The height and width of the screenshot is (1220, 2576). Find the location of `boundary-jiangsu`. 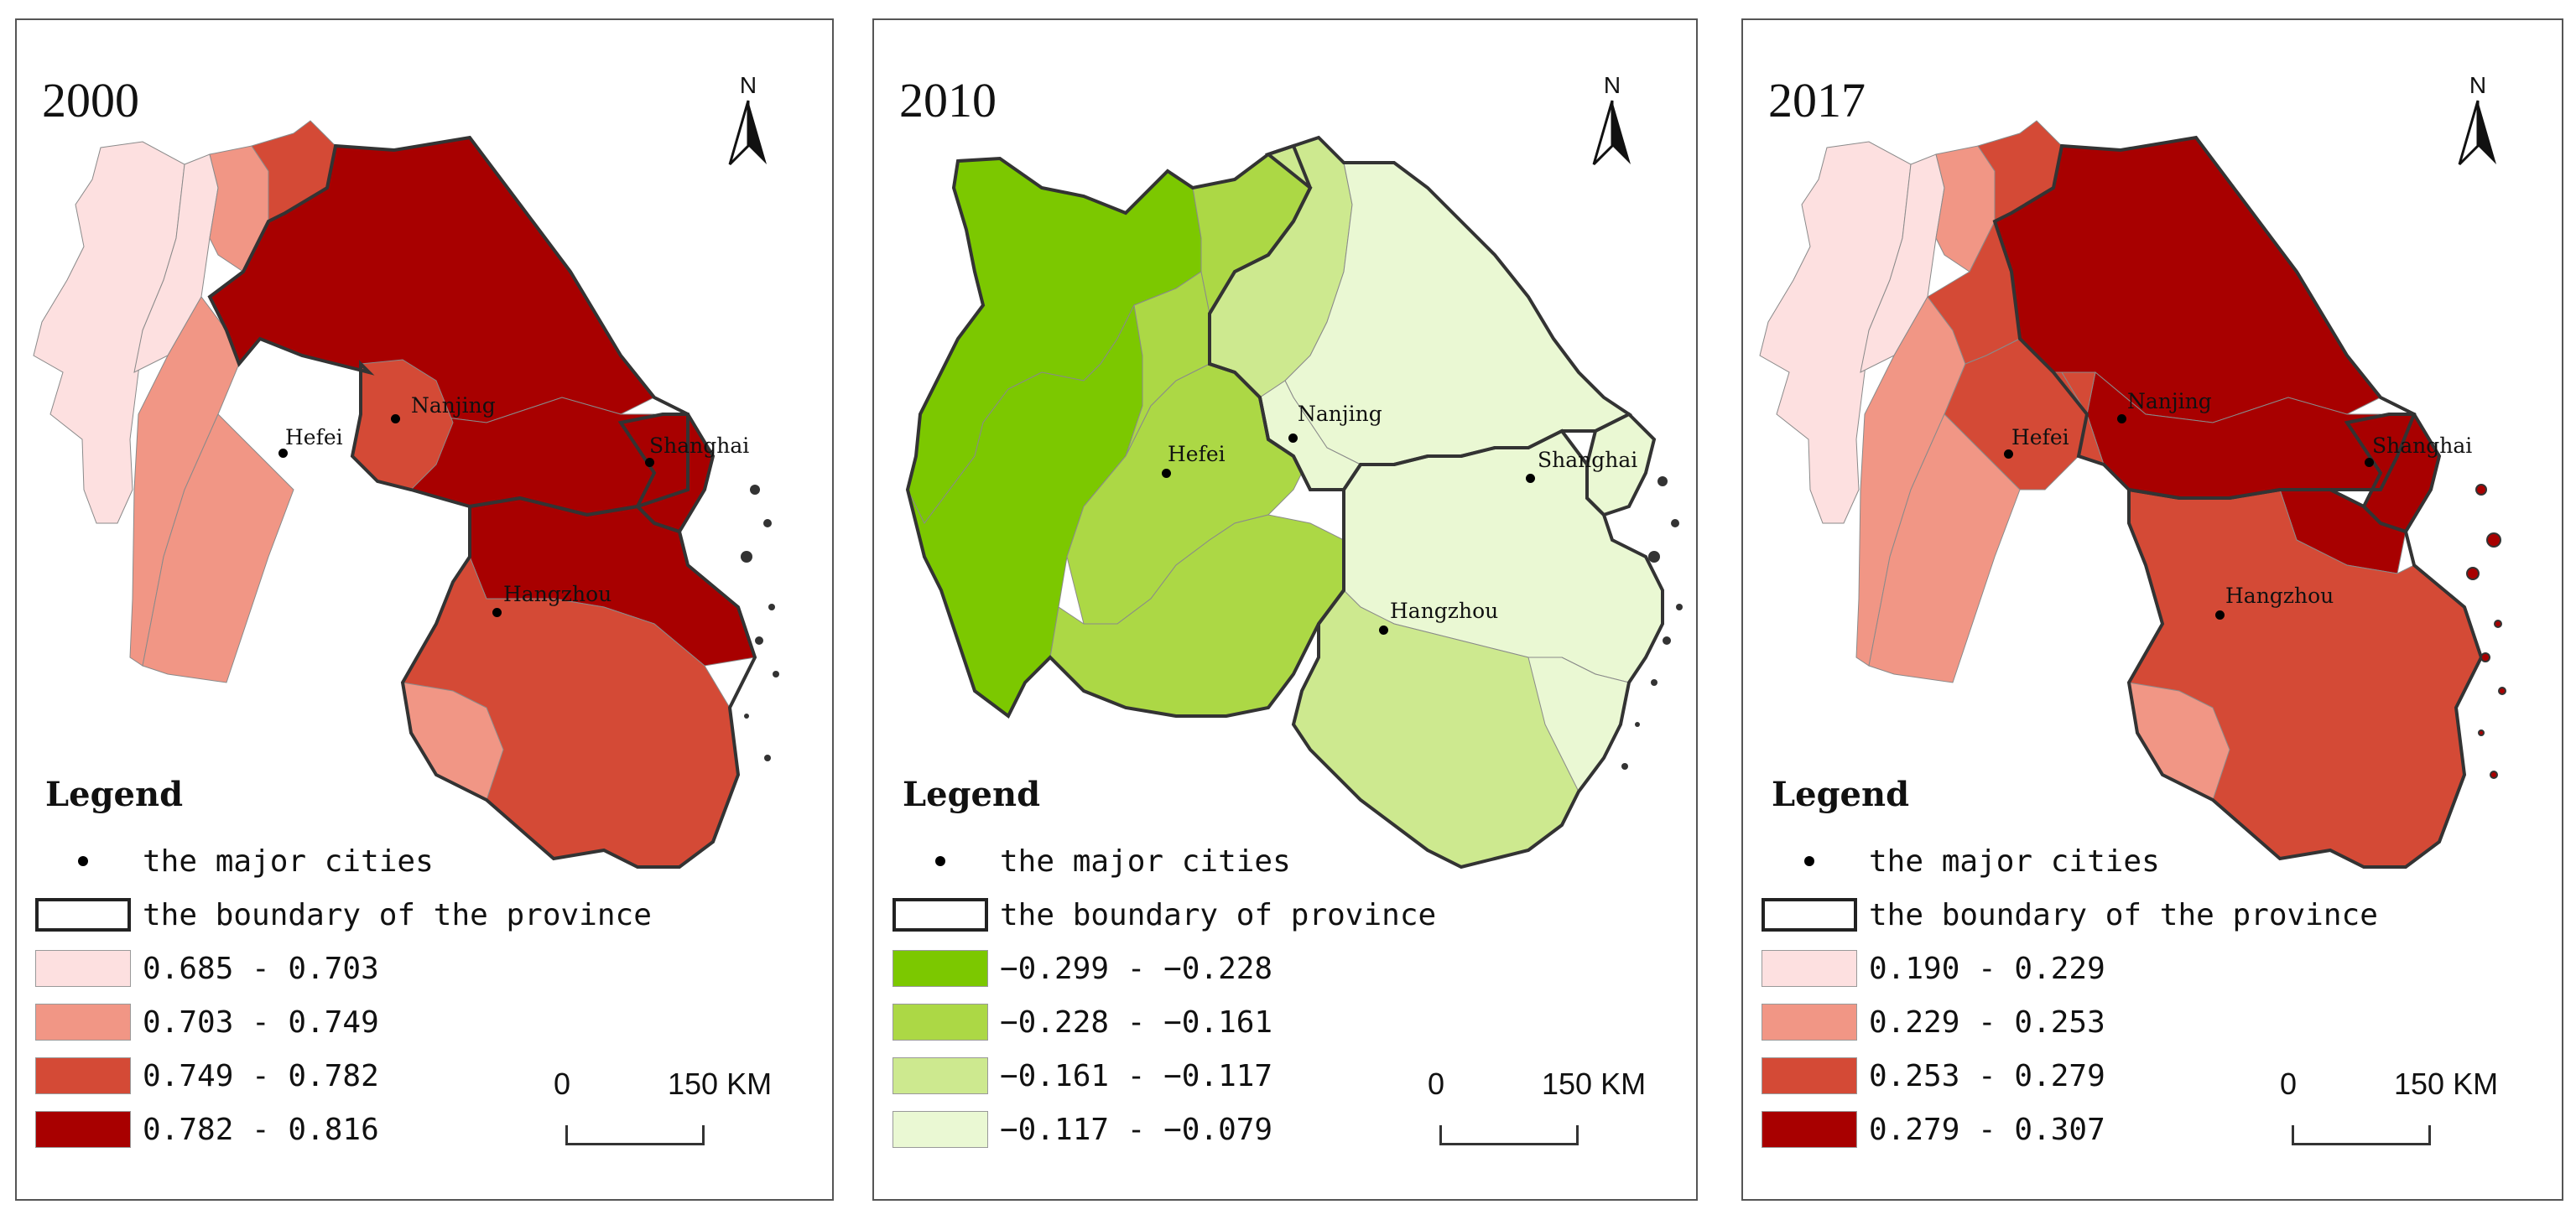

boundary-jiangsu is located at coordinates (448, 326).